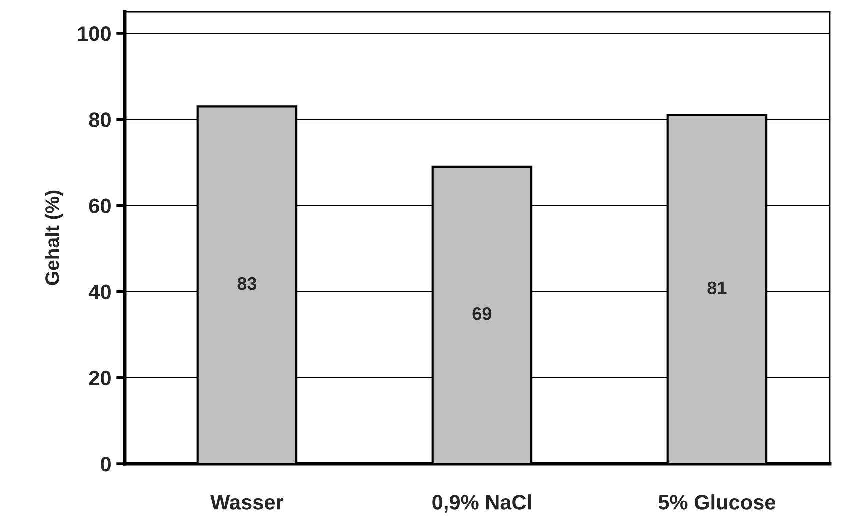 This screenshot has width=853, height=527. Describe the element at coordinates (94, 34) in the screenshot. I see `y-tick-label: 100` at that location.